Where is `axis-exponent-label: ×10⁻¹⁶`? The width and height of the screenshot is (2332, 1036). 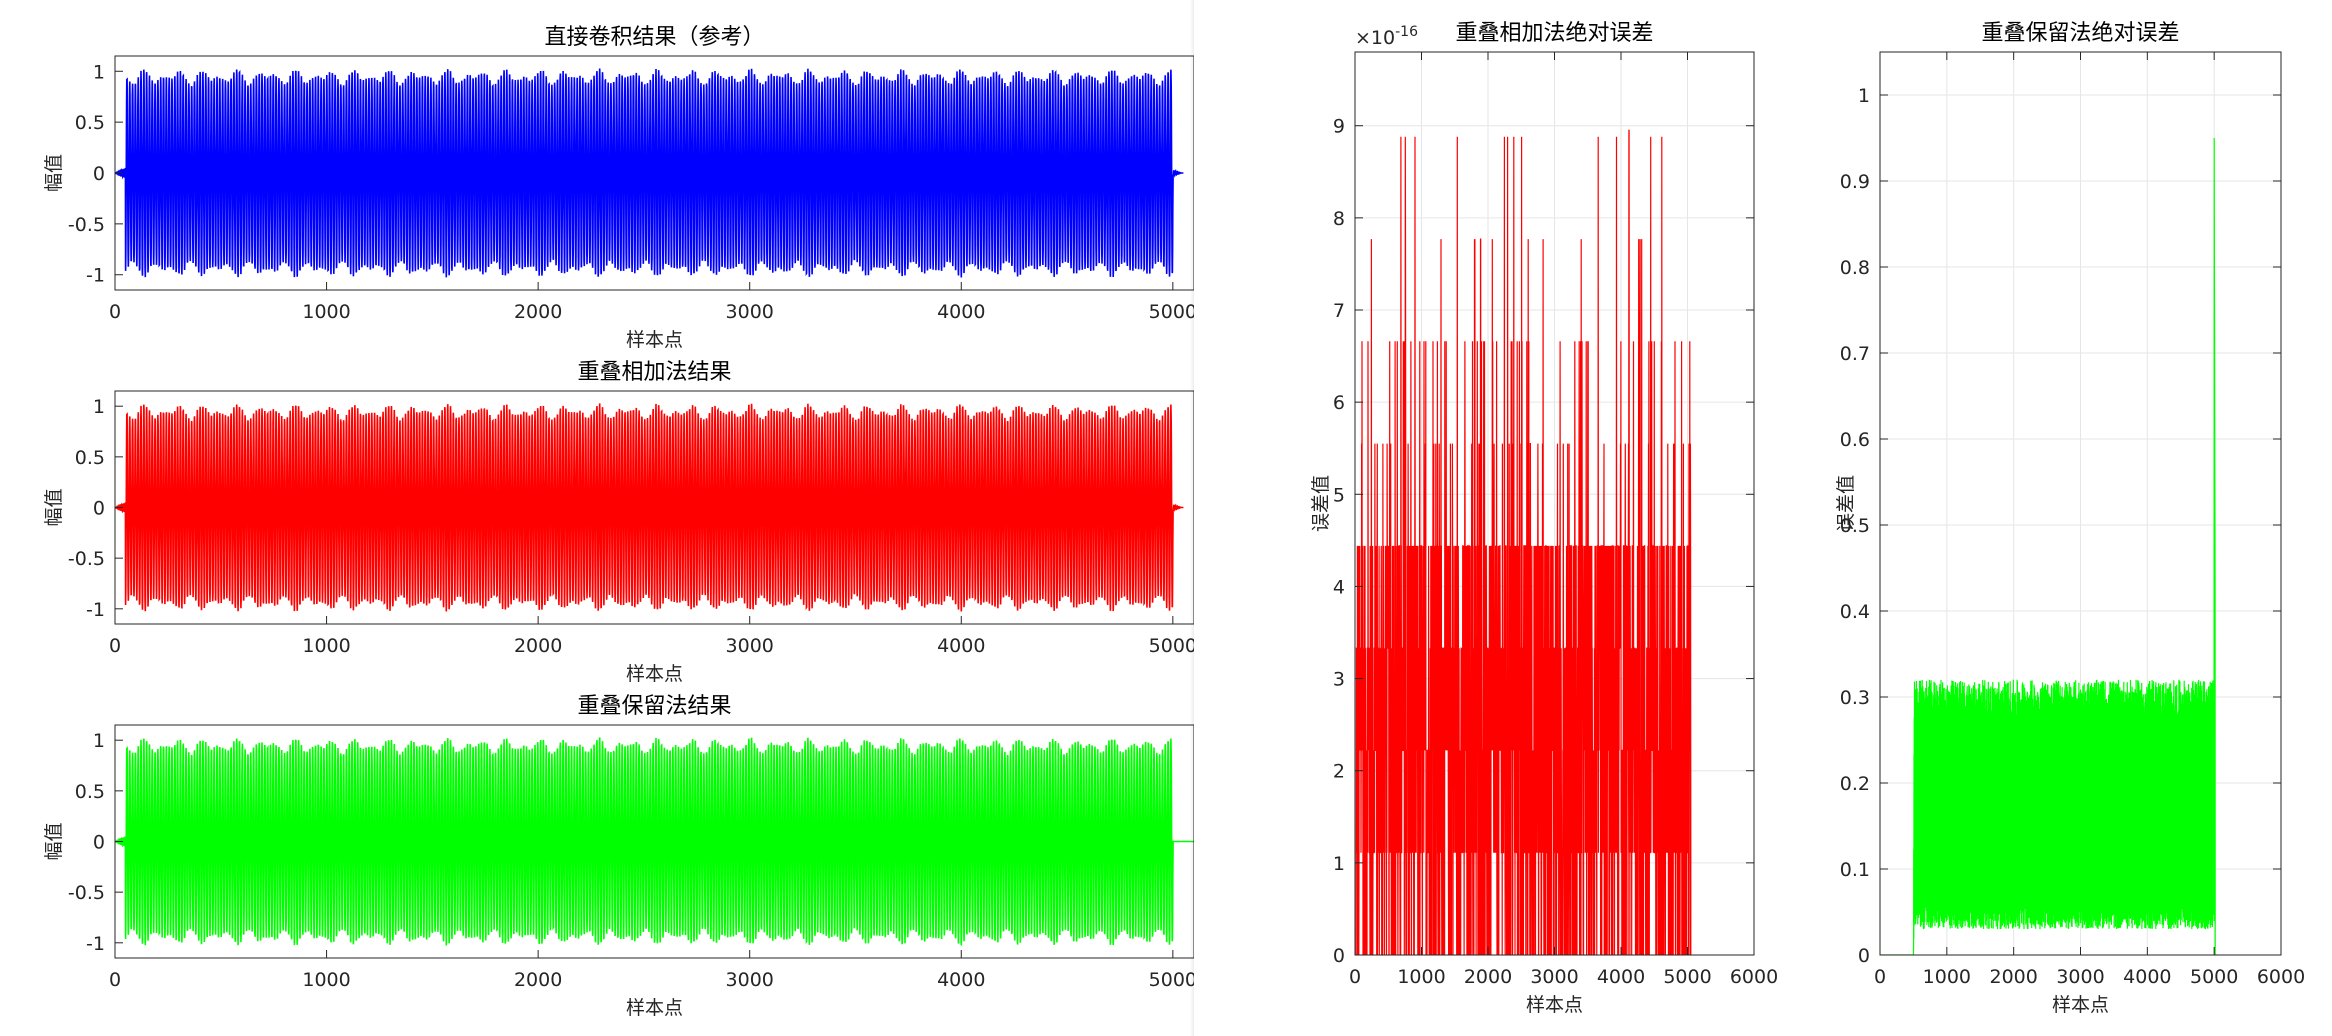
axis-exponent-label: ×10⁻¹⁶ is located at coordinates (1386, 36).